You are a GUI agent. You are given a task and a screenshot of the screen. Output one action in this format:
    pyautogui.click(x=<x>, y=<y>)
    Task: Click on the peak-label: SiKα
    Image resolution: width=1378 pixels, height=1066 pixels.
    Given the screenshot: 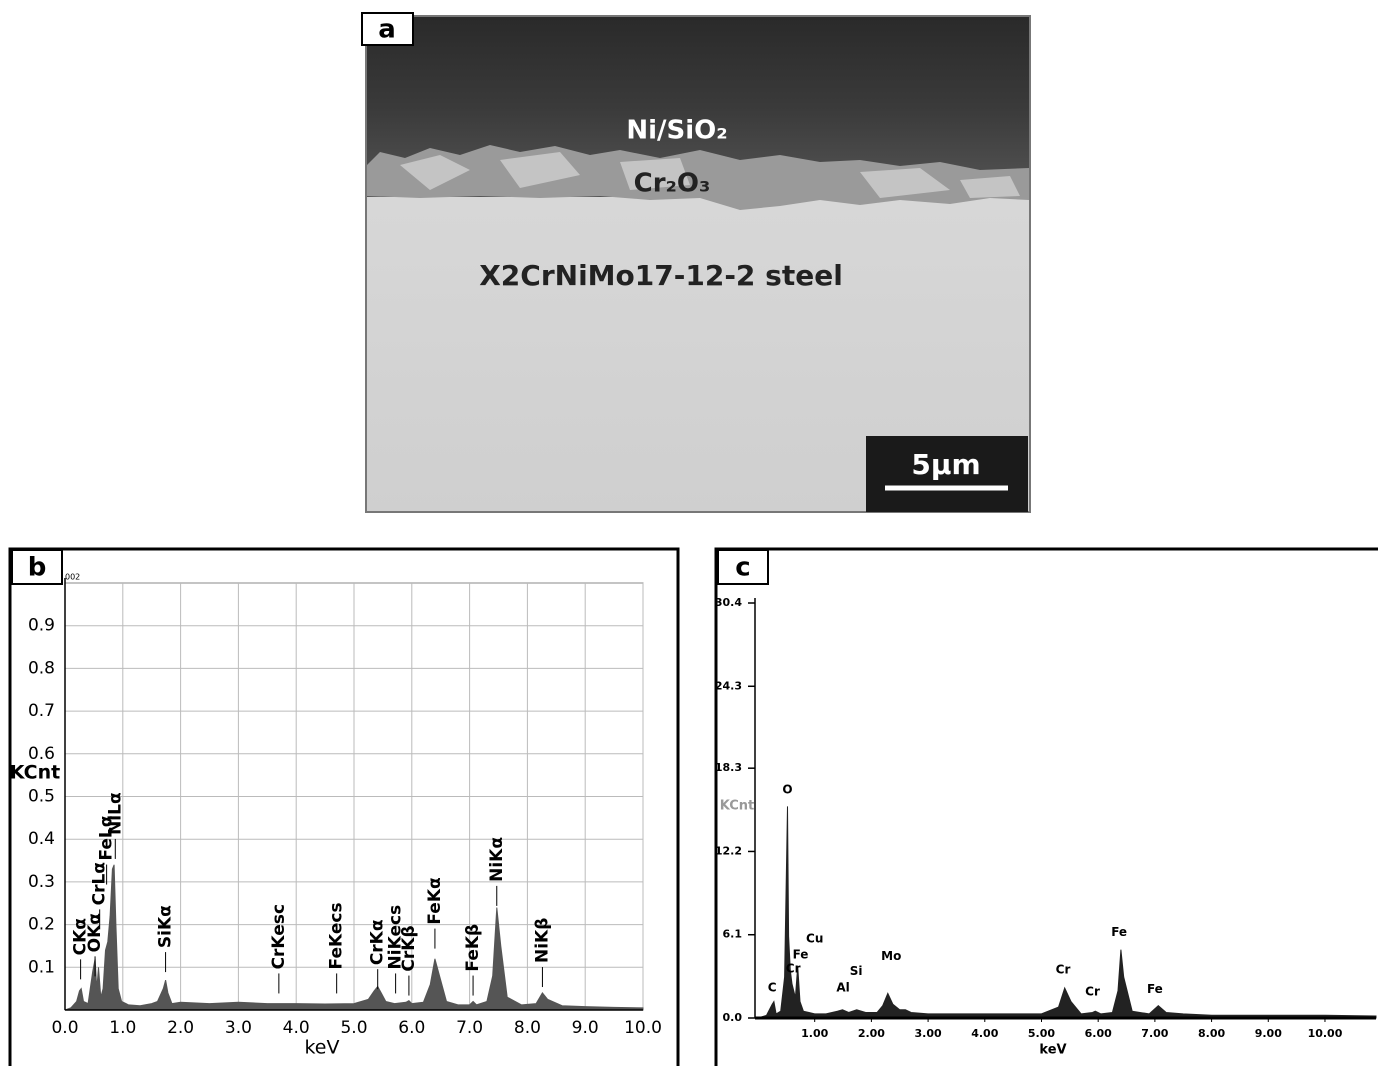 What is the action you would take?
    pyautogui.click(x=166, y=926)
    